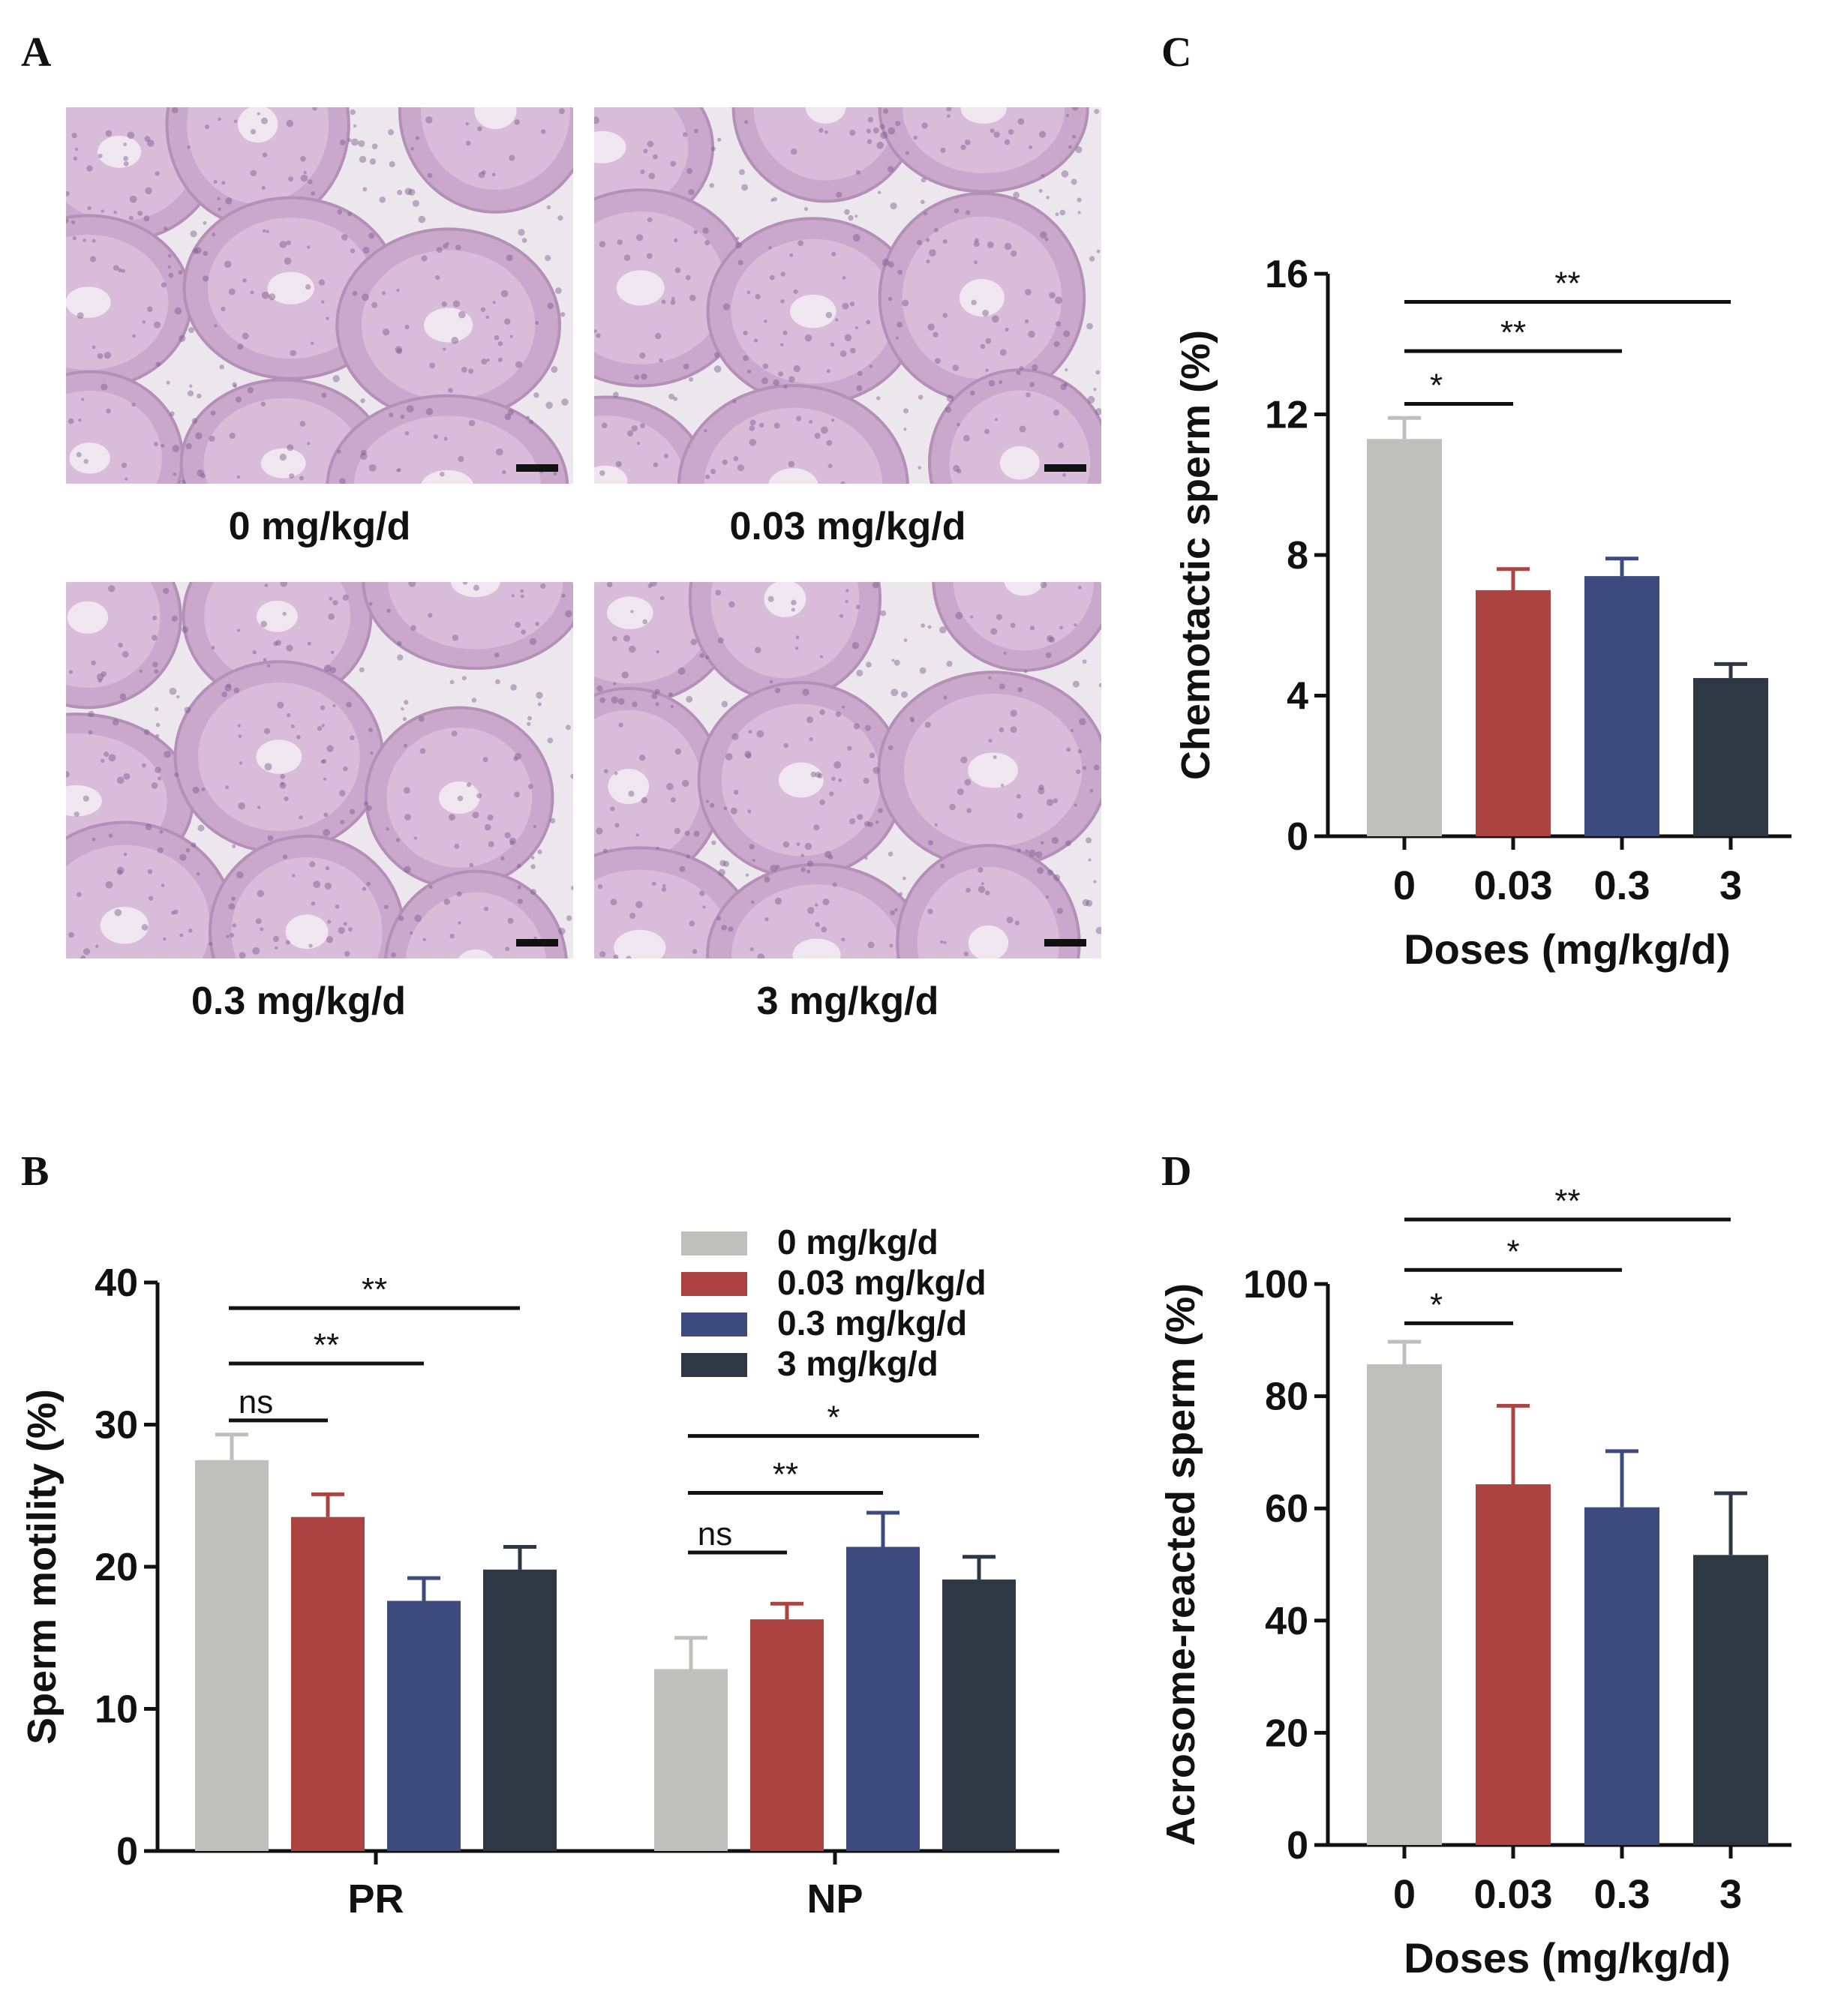  What do you see at coordinates (1177, 52) in the screenshot?
I see `panel-label-c: C` at bounding box center [1177, 52].